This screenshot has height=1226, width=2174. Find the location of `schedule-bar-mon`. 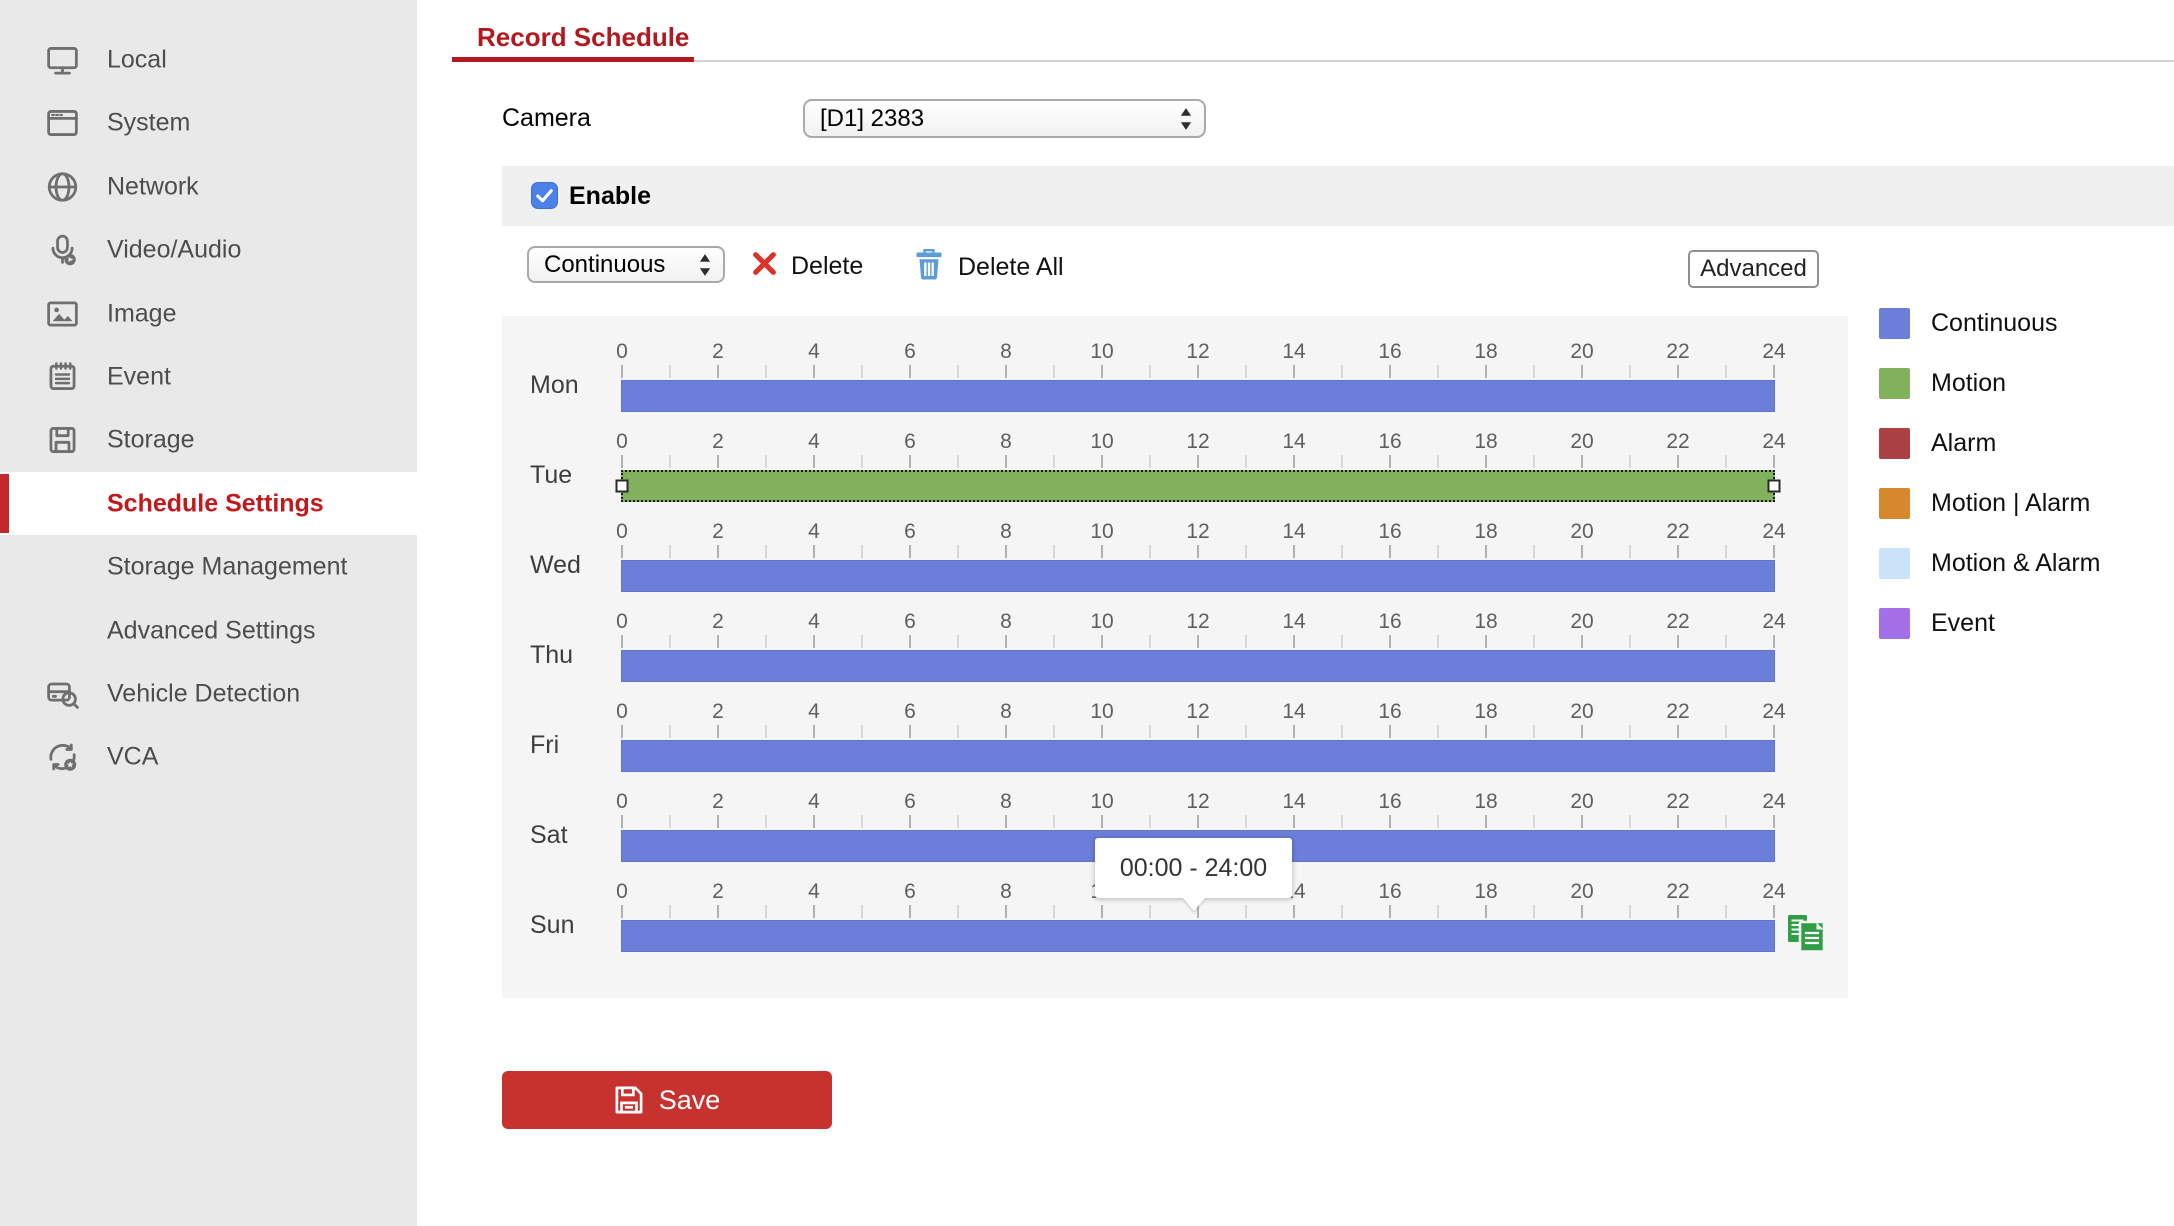

schedule-bar-mon is located at coordinates (1198, 396).